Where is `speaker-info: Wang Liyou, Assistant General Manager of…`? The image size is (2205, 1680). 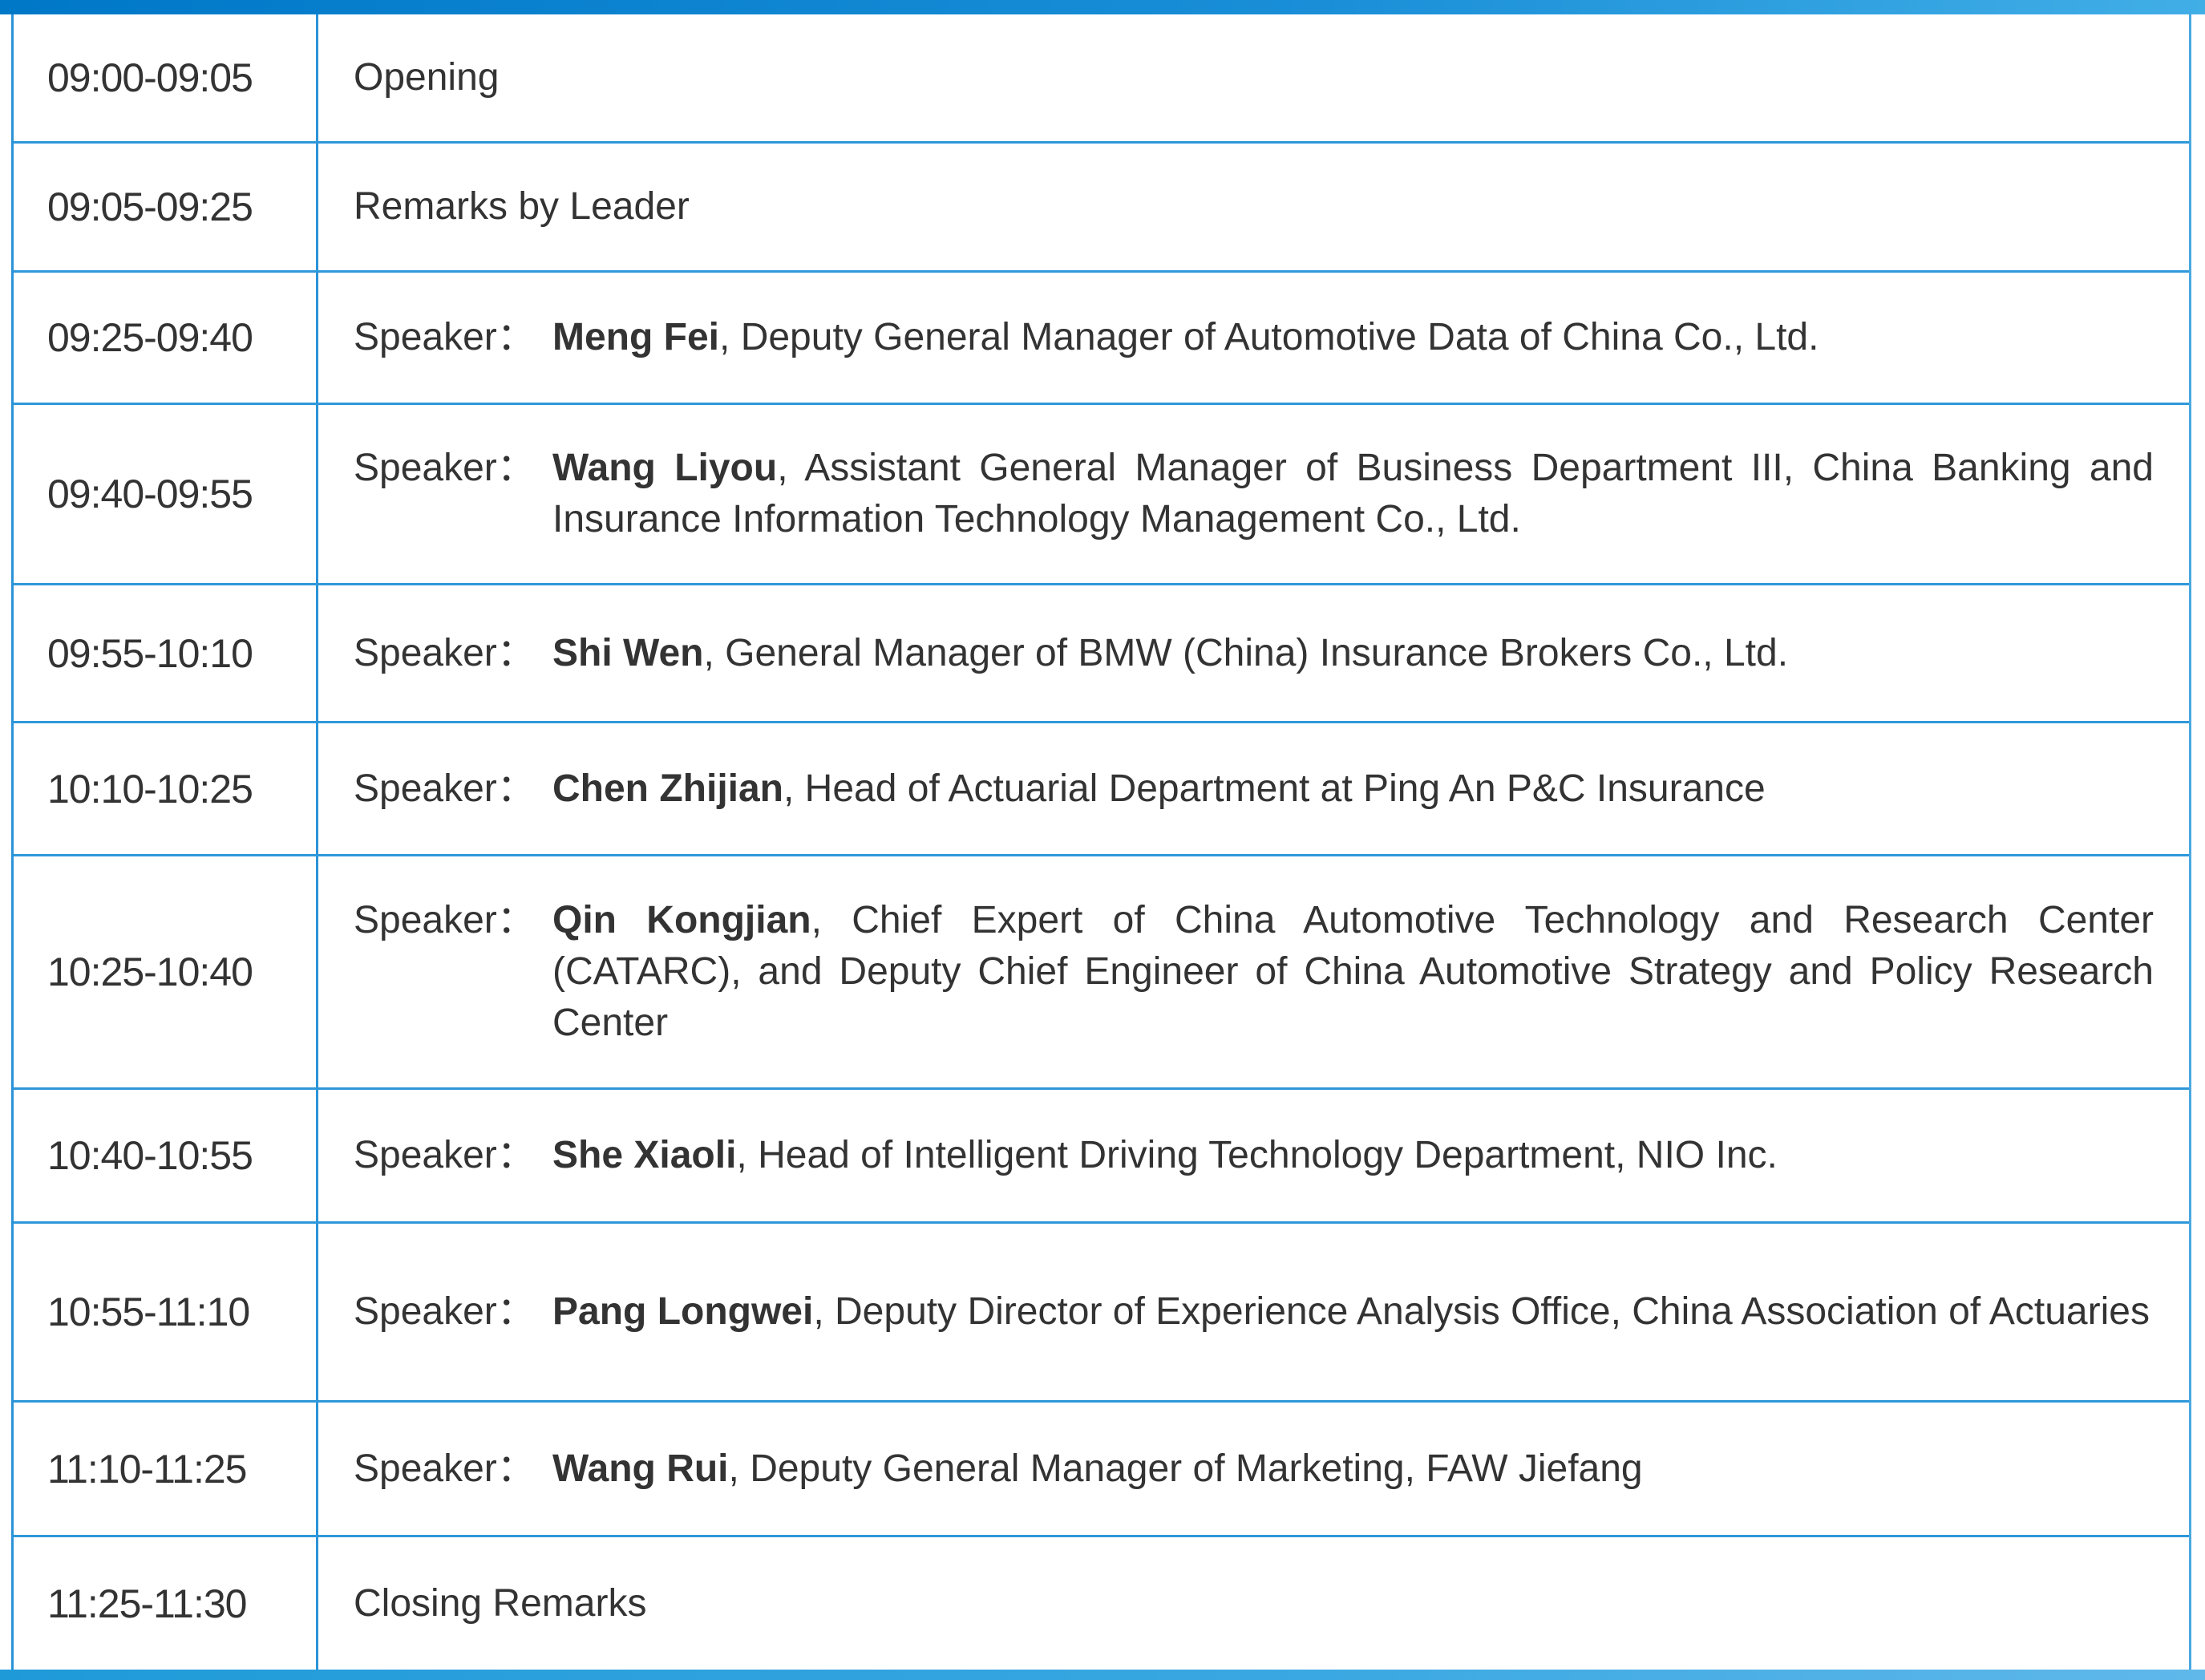
speaker-info: Wang Liyou, Assistant General Manager of… is located at coordinates (1353, 494).